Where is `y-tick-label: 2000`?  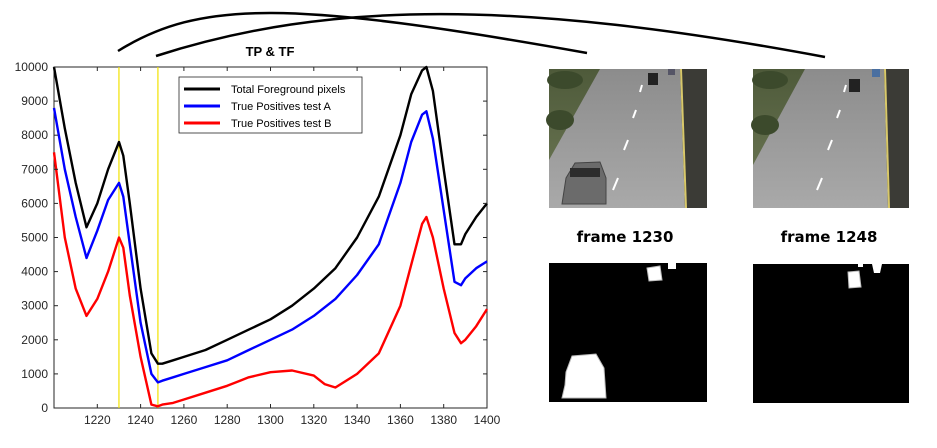
y-tick-label: 2000 is located at coordinates (34, 340).